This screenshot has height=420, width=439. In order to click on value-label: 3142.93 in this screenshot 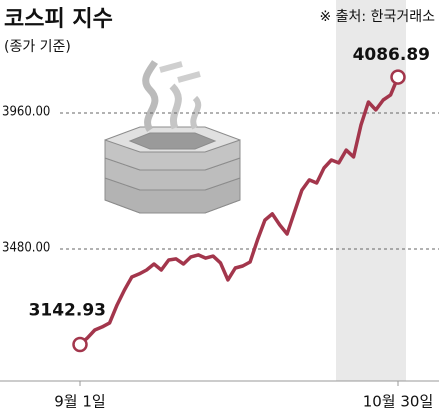, I will do `click(67, 310)`.